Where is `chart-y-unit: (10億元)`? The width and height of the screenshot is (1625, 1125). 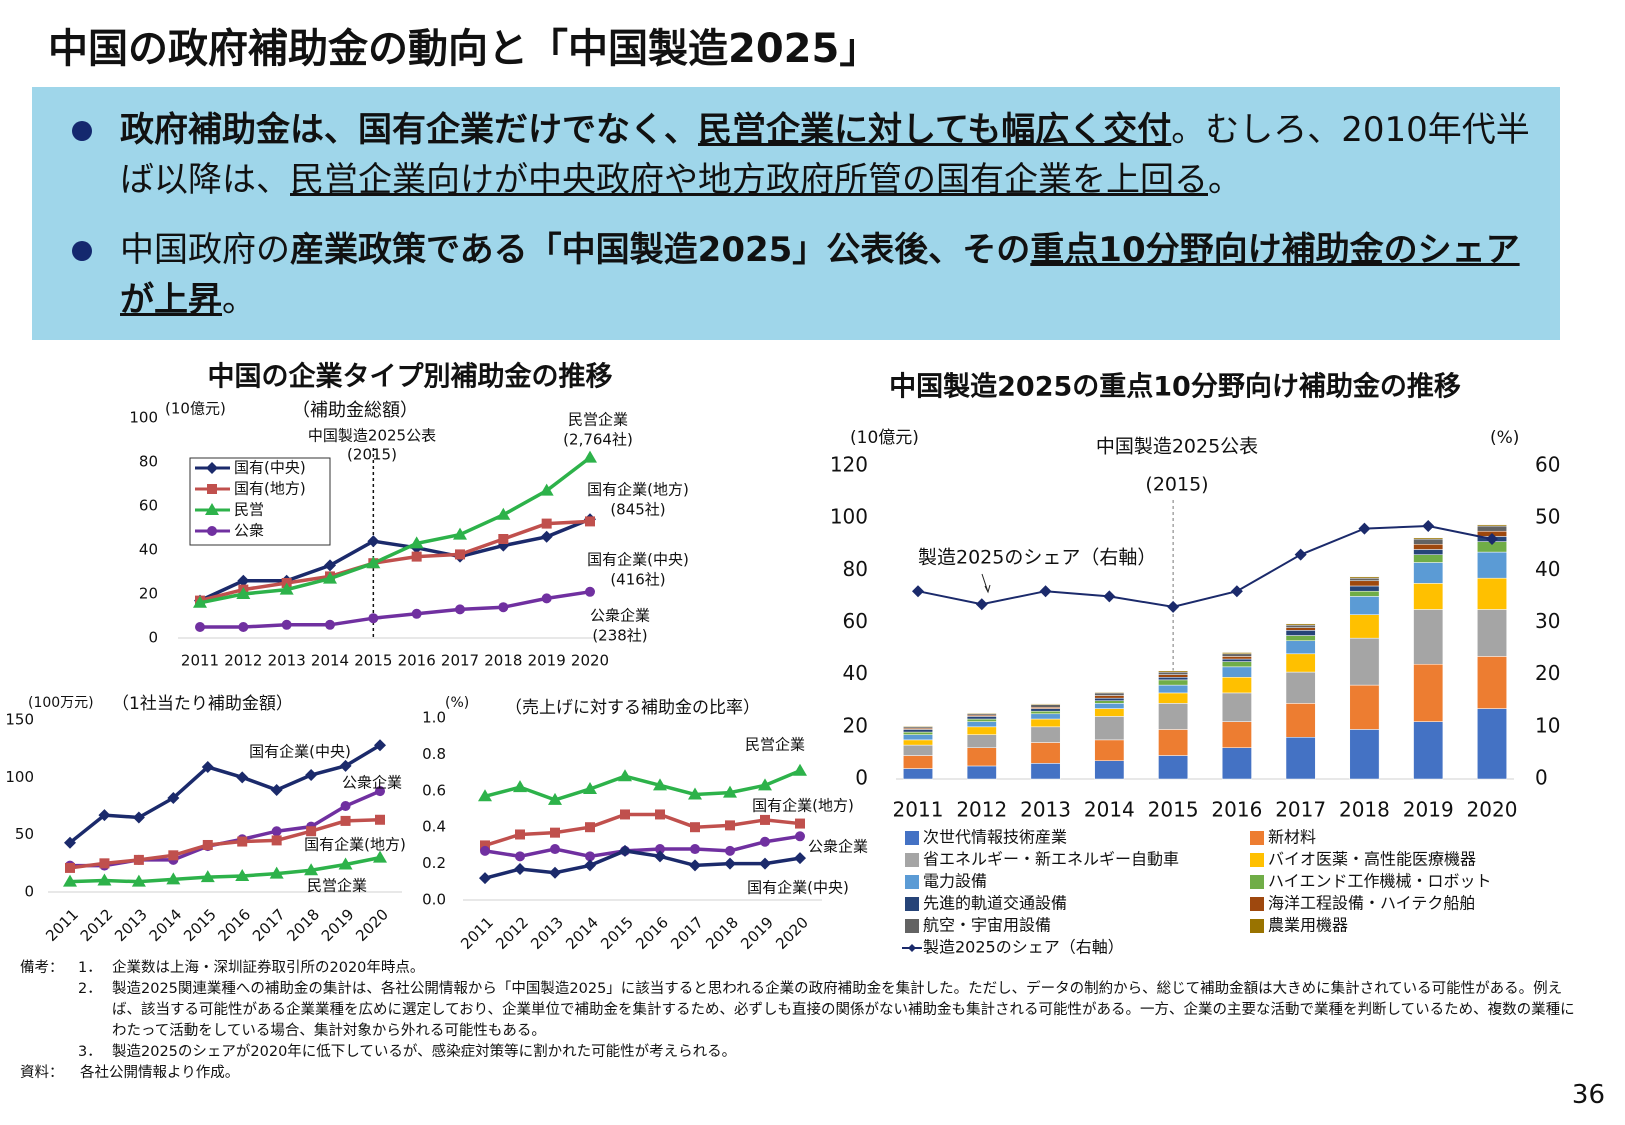 chart-y-unit: (10億元) is located at coordinates (195, 409).